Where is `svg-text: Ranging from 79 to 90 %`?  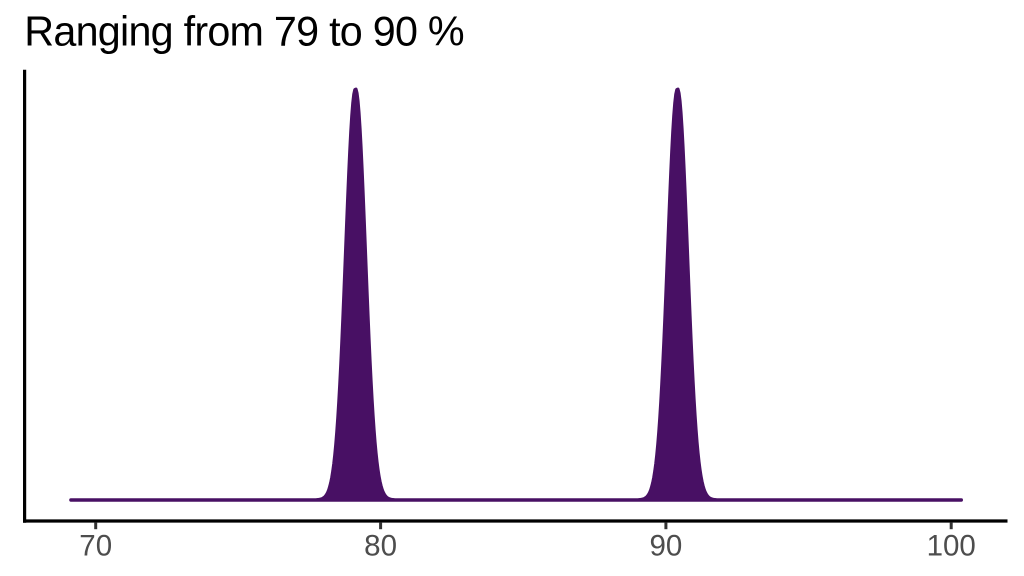 svg-text: Ranging from 79 to 90 % is located at coordinates (244, 32).